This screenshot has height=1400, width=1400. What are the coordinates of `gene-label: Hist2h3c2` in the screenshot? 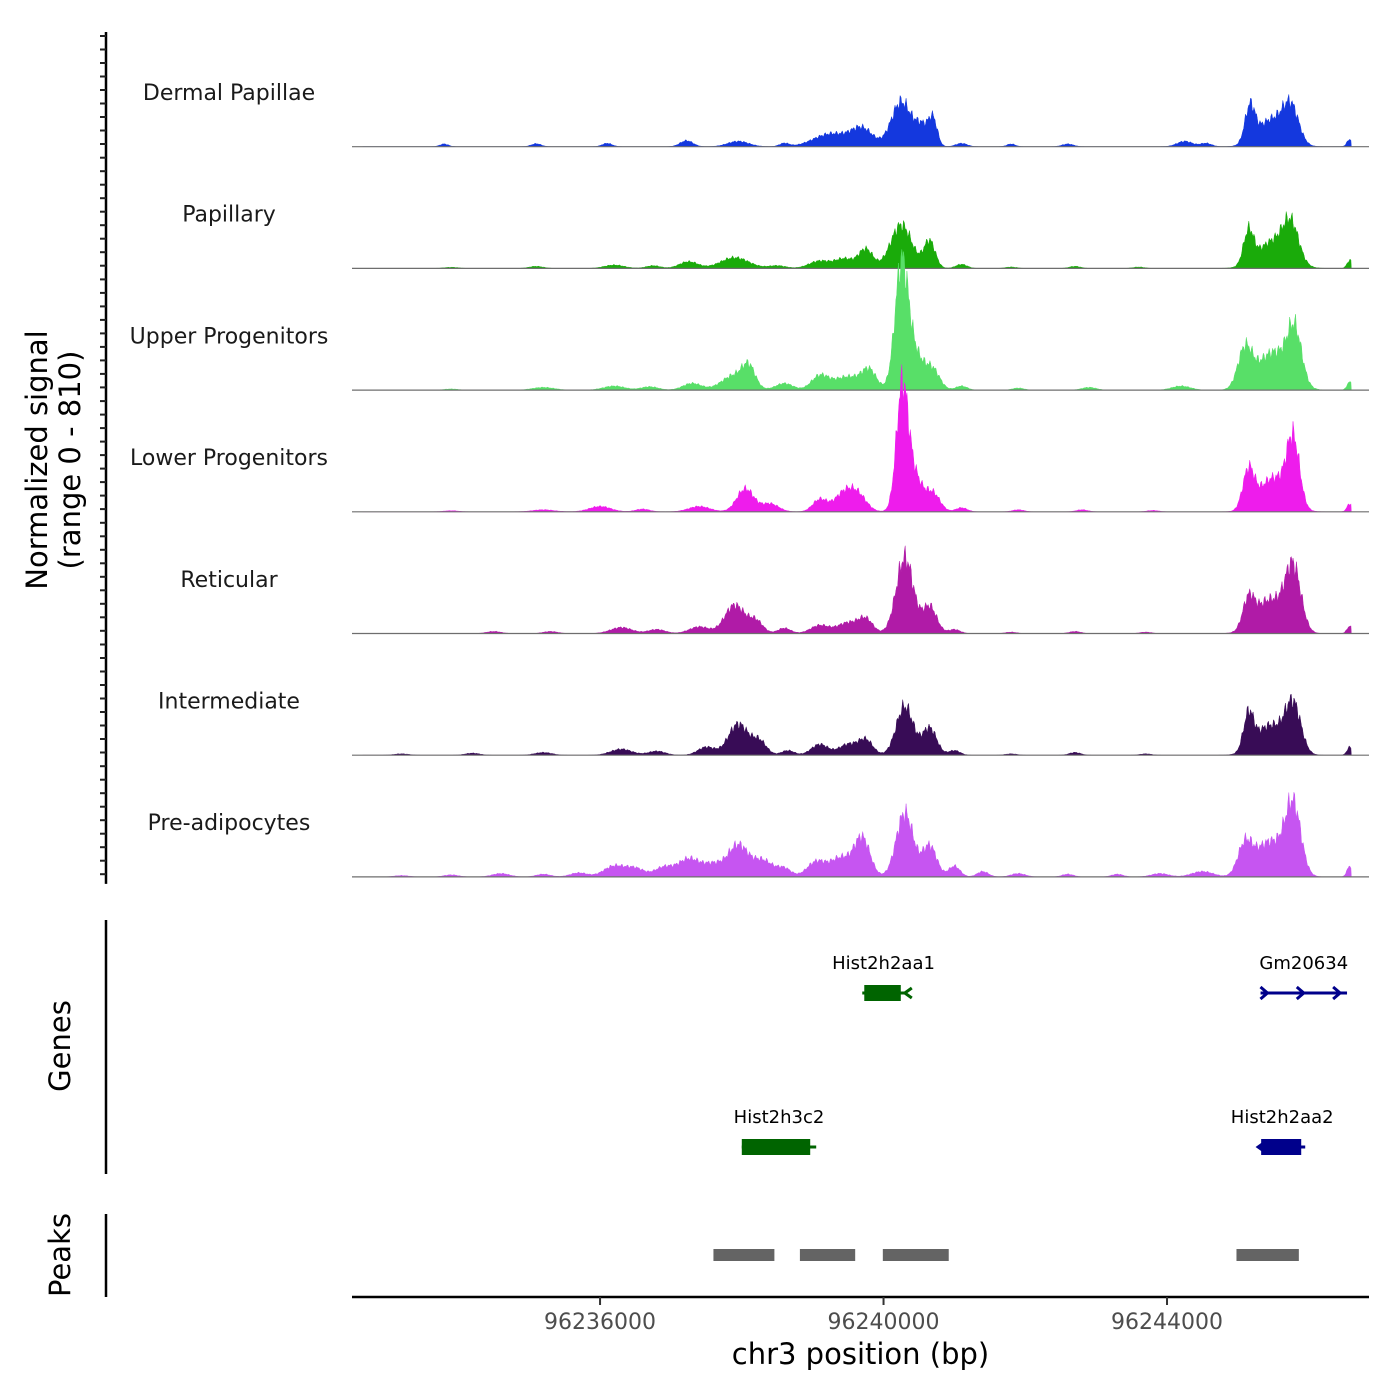 It's located at (779, 1117).